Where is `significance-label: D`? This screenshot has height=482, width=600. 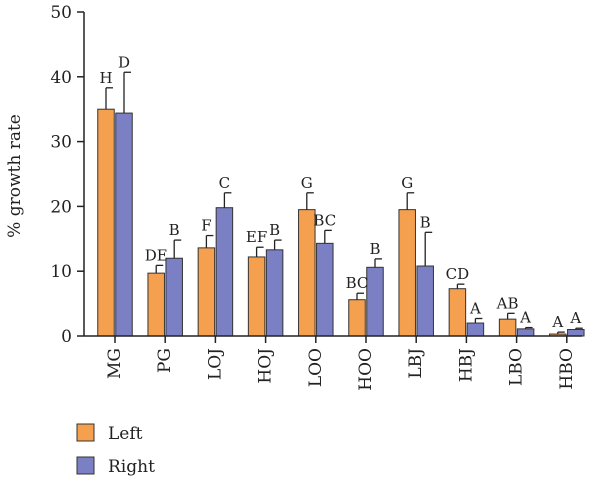
significance-label: D is located at coordinates (124, 62).